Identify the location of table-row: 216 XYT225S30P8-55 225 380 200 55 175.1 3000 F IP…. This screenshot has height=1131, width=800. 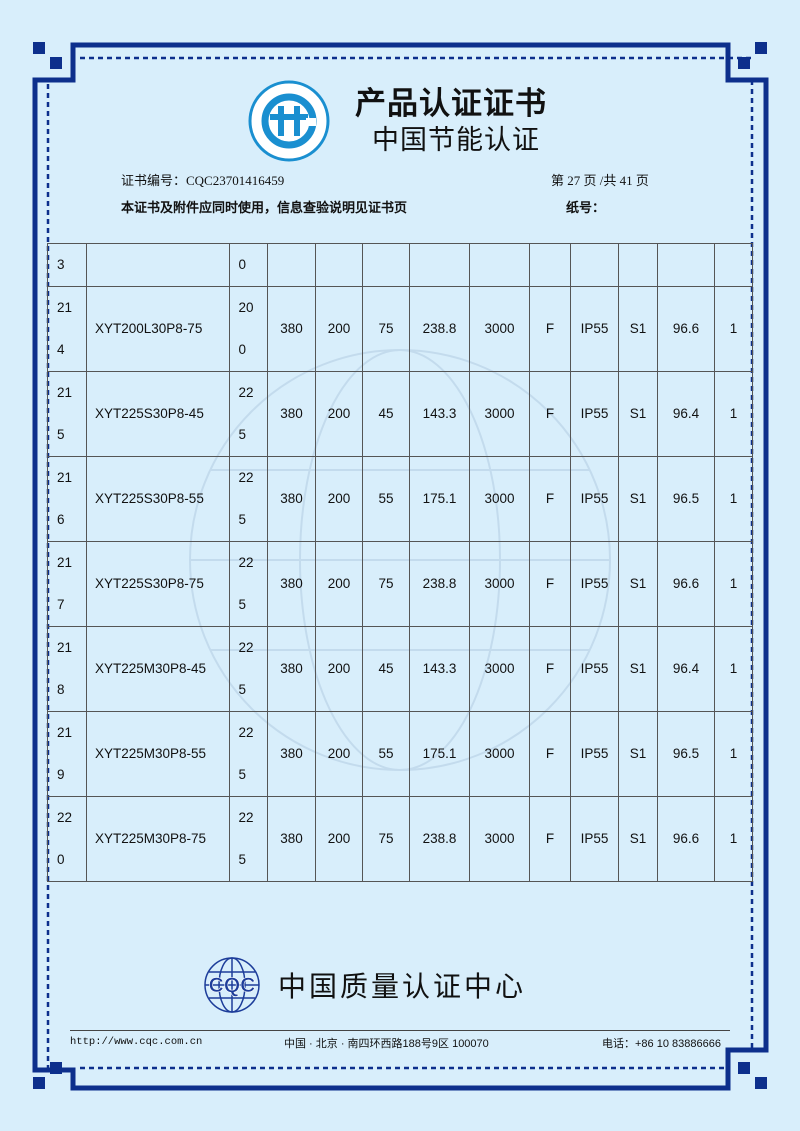
(400, 499).